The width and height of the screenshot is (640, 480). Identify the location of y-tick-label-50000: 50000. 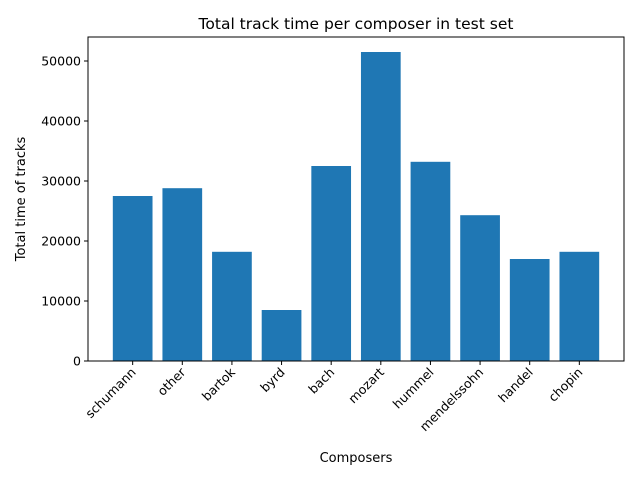
(61, 61).